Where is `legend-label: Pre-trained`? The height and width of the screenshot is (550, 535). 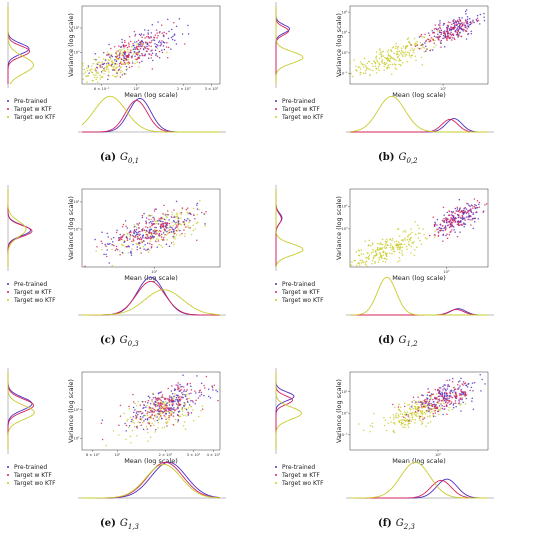 legend-label: Pre-trained is located at coordinates (298, 467).